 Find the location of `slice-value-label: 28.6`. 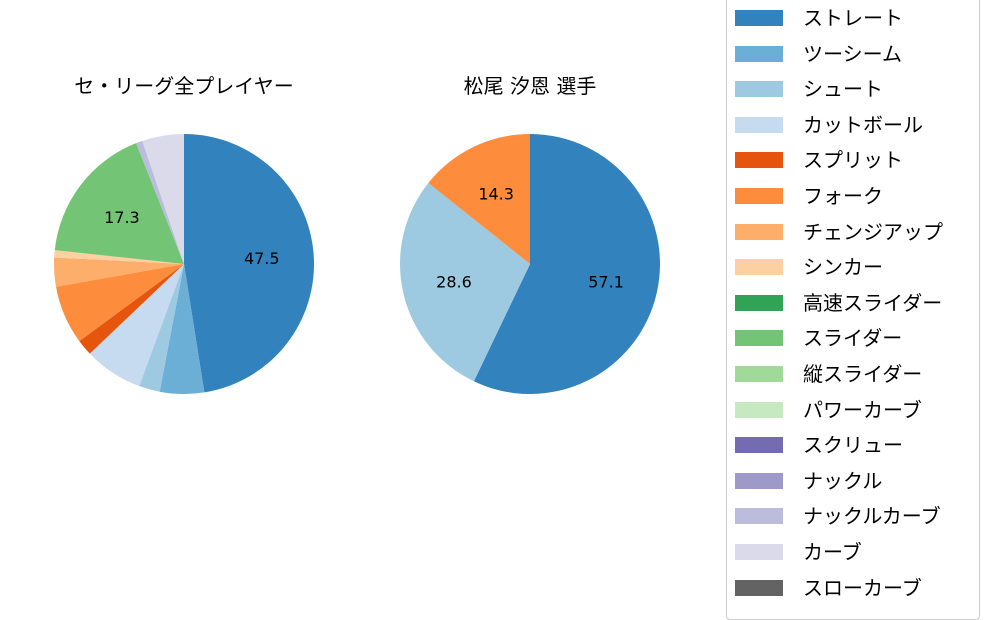

slice-value-label: 28.6 is located at coordinates (454, 281).